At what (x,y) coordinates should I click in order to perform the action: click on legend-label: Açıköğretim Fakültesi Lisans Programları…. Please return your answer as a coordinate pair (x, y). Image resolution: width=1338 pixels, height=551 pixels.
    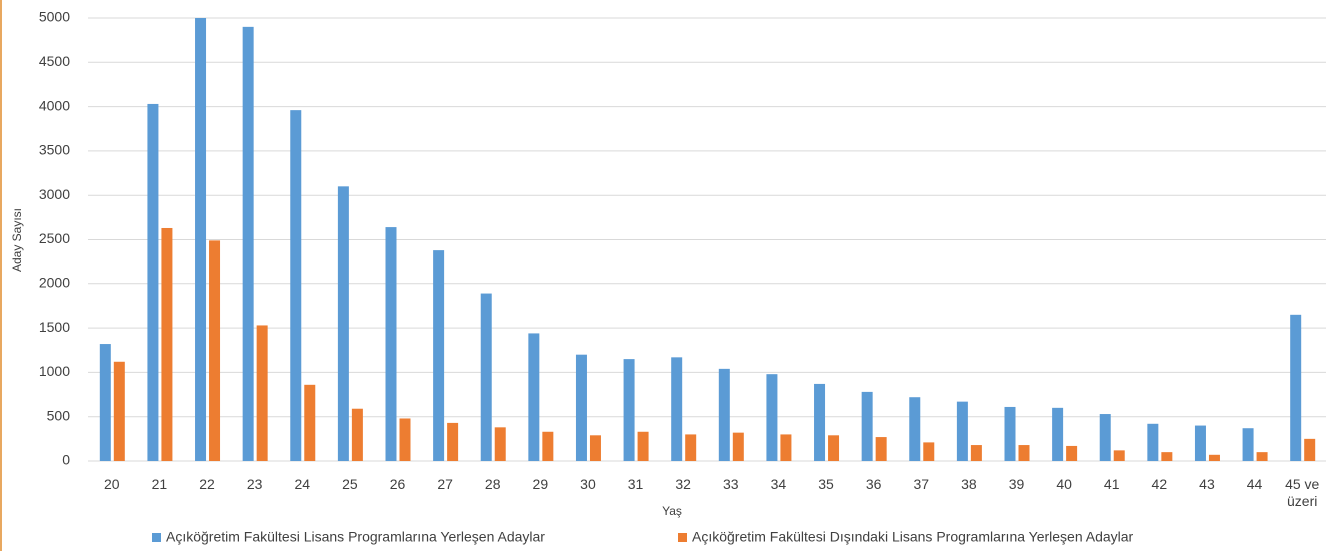
    Looking at the image, I should click on (355, 537).